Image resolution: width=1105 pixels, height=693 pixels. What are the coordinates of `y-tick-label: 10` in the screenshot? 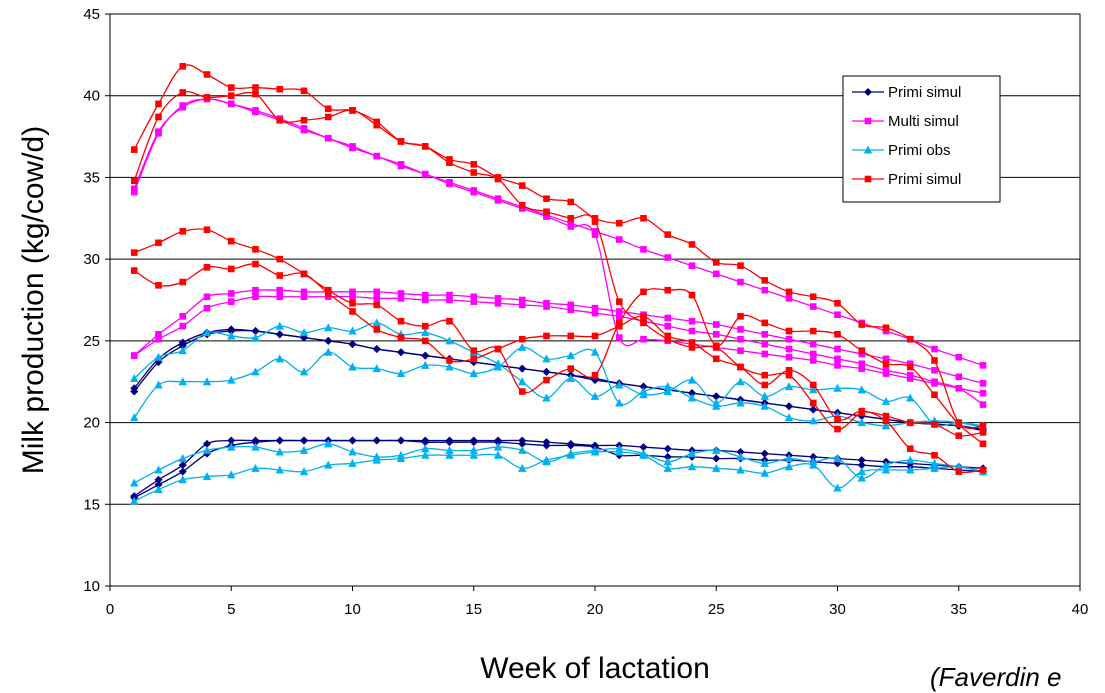 It's located at (91, 586).